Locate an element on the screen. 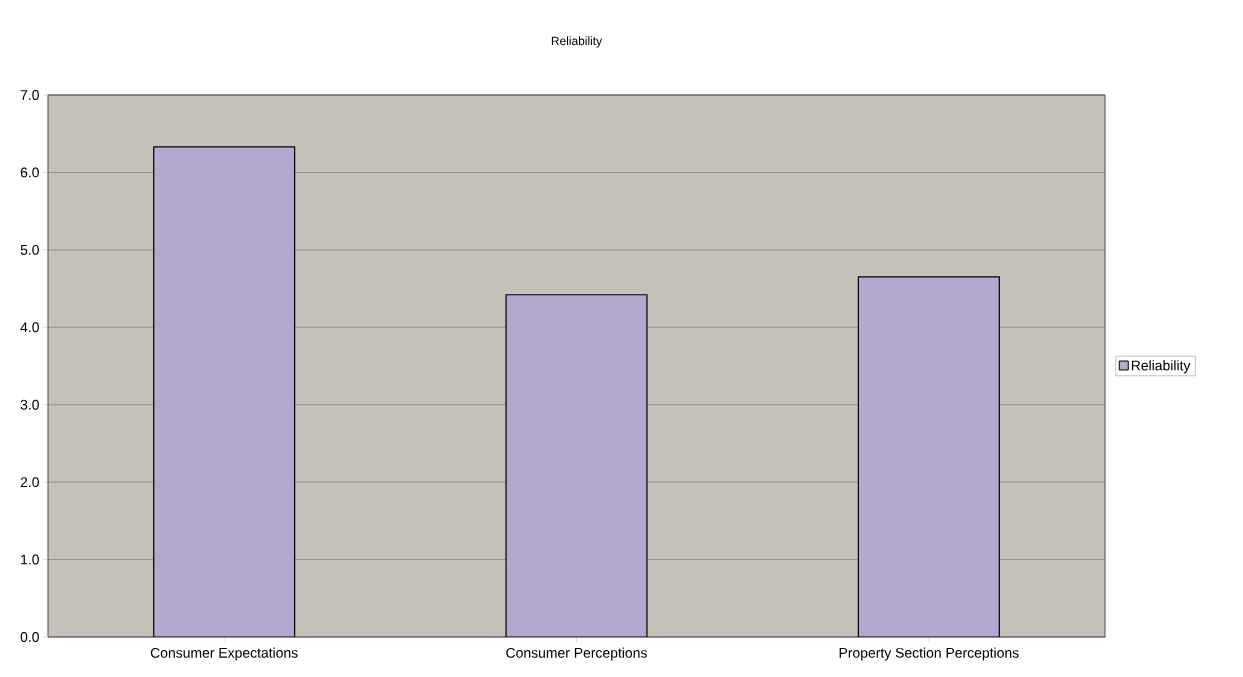 The image size is (1243, 677). x-tick-label: Consumer Expectations is located at coordinates (224, 654).